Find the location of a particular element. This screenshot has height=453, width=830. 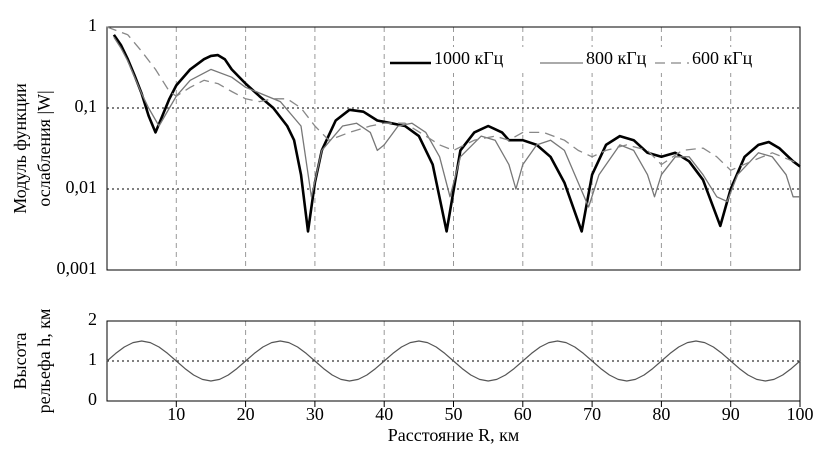

y-axis-label: Высота is located at coordinates (20, 361).